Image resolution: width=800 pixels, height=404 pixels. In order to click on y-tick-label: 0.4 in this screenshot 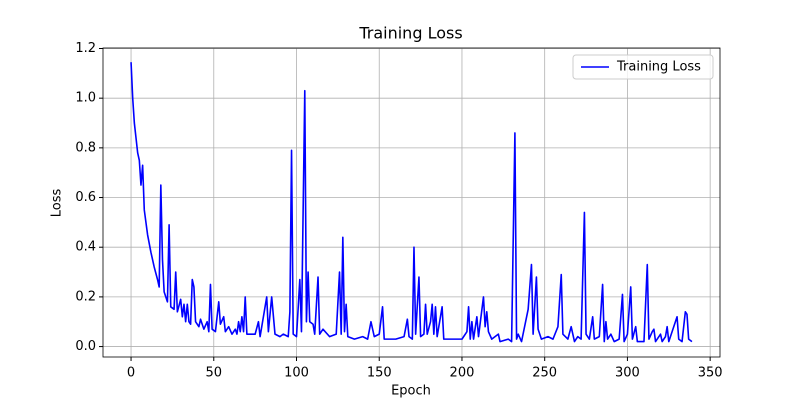, I will do `click(85, 247)`.